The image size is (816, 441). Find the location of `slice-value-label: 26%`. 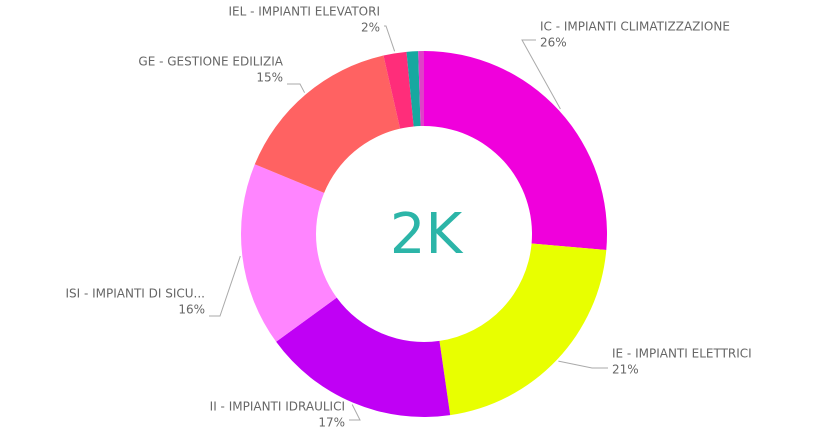

slice-value-label: 26% is located at coordinates (553, 43).